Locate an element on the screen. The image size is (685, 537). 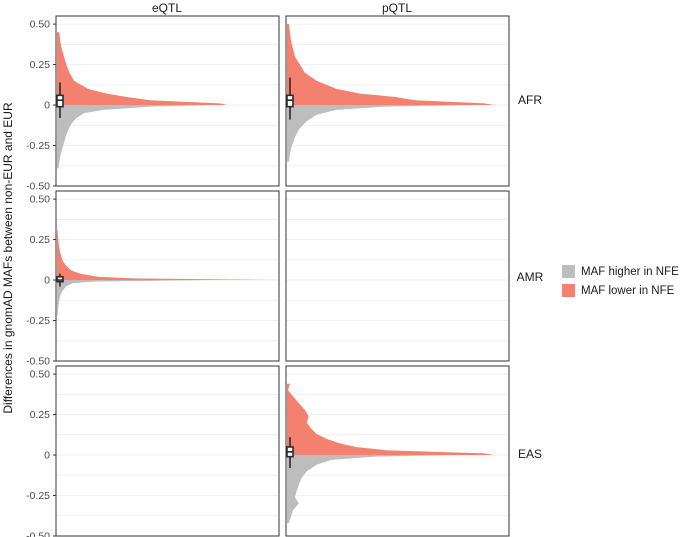
legend-label-higher: MAF higher in NFE is located at coordinates (630, 272).